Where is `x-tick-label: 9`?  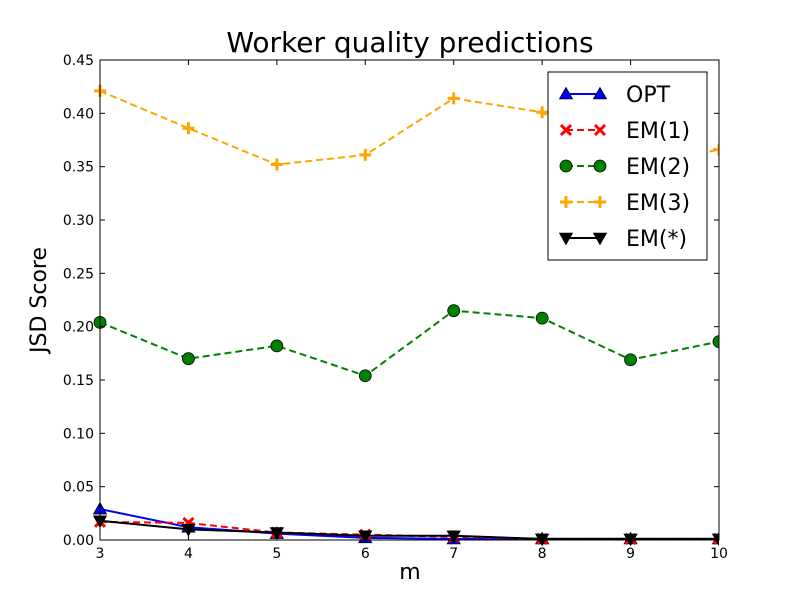
x-tick-label: 9 is located at coordinates (630, 554).